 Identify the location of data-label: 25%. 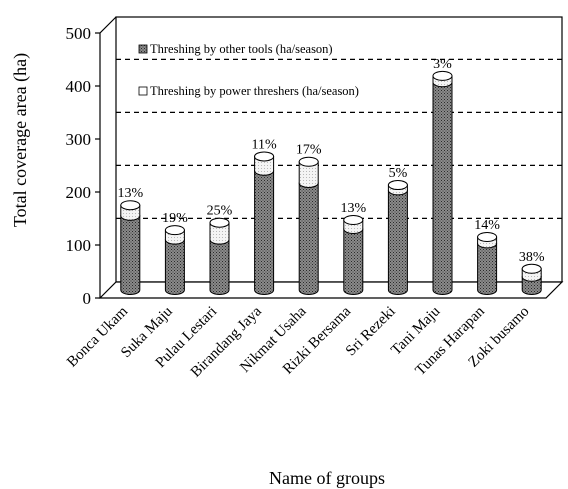
(220, 211).